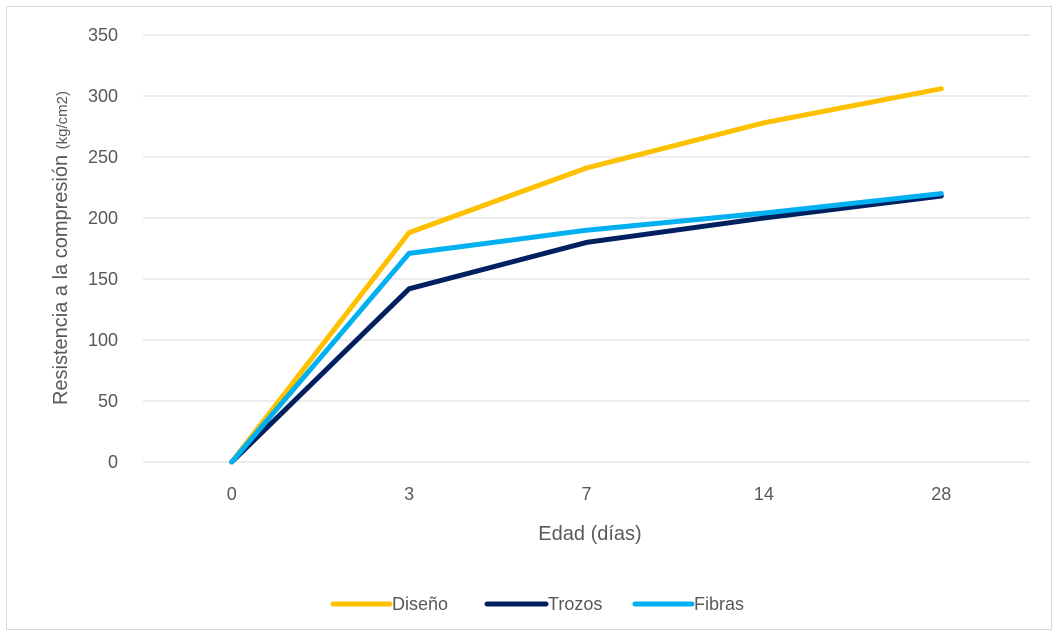 The width and height of the screenshot is (1059, 636). I want to click on y-tick-label: 100, so click(103, 340).